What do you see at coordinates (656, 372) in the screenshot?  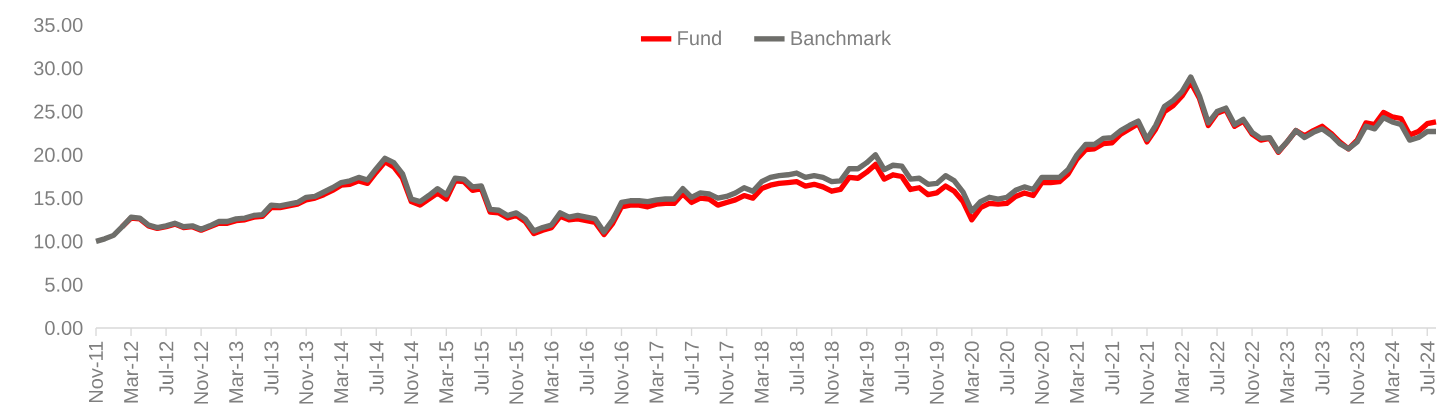 I see `x-tick-label: Mar-17` at bounding box center [656, 372].